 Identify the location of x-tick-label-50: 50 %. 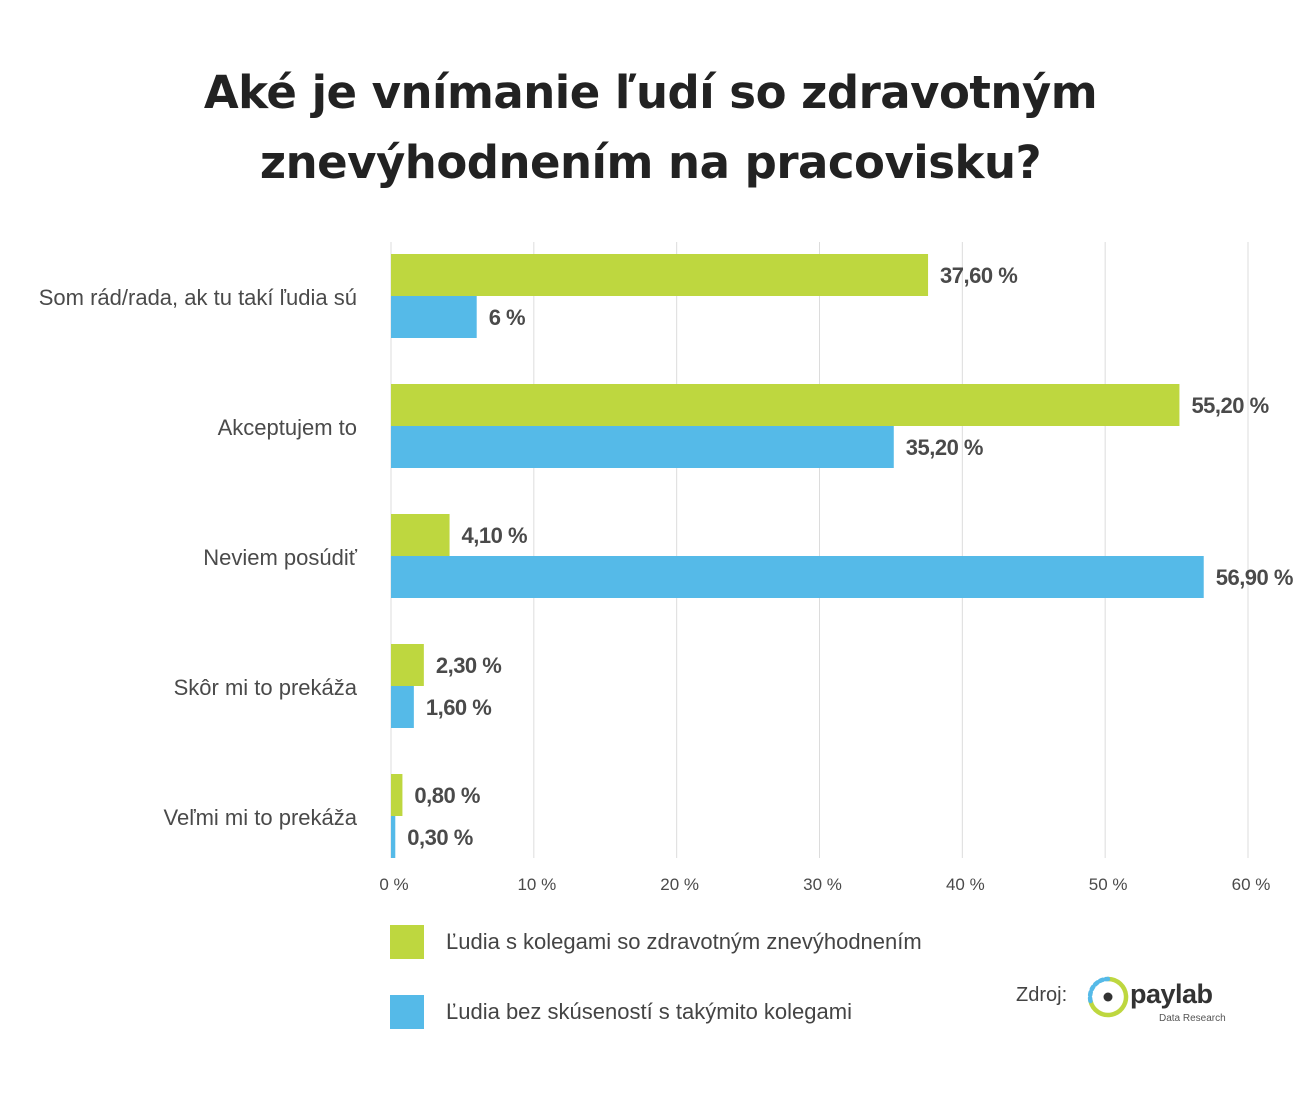
(1108, 884).